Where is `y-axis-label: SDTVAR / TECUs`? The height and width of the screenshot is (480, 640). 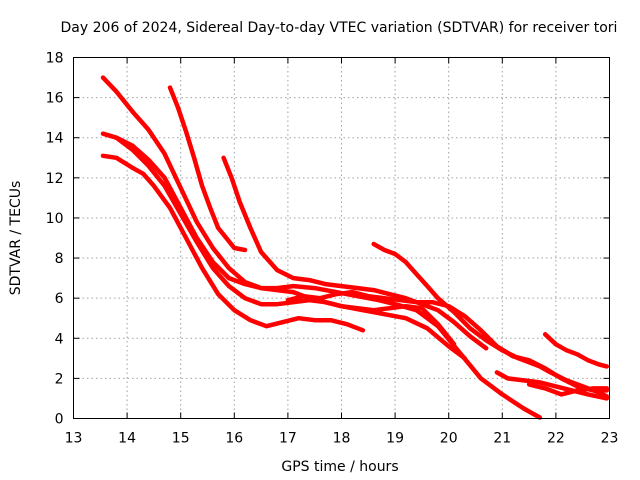
y-axis-label: SDTVAR / TECUs is located at coordinates (16, 238).